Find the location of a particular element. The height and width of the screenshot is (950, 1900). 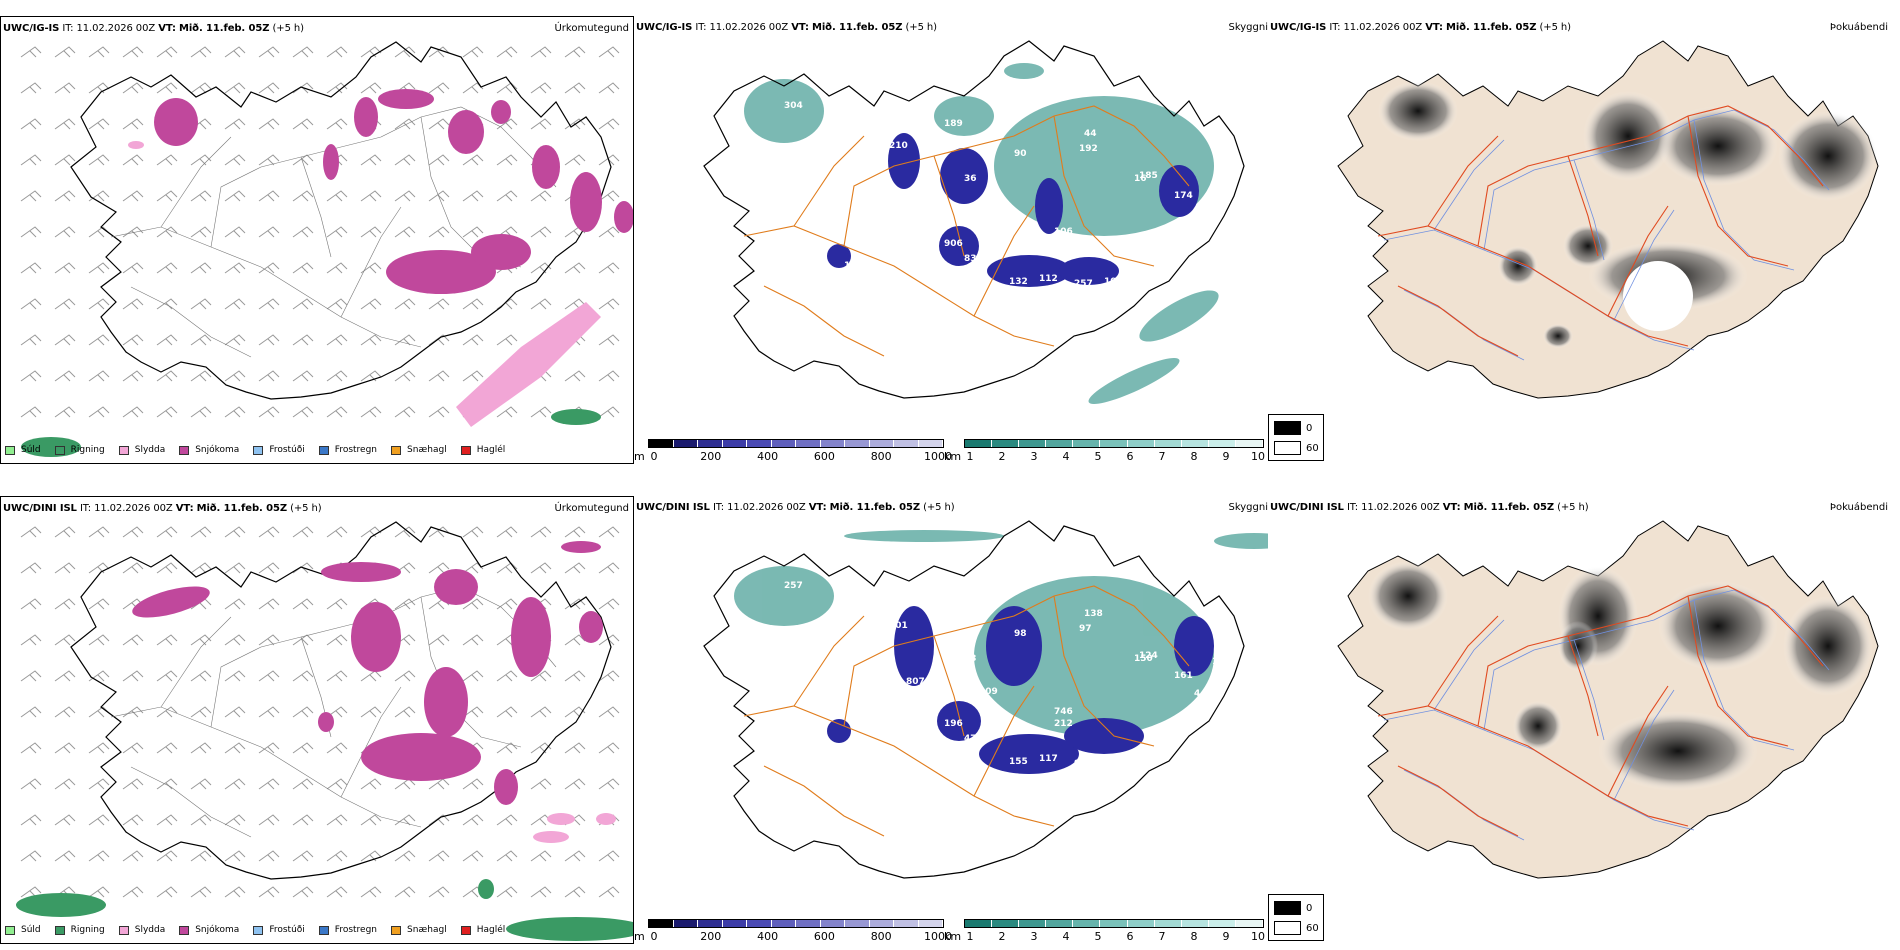

ceiling-value-label: 93 is located at coordinates (1070, 794).